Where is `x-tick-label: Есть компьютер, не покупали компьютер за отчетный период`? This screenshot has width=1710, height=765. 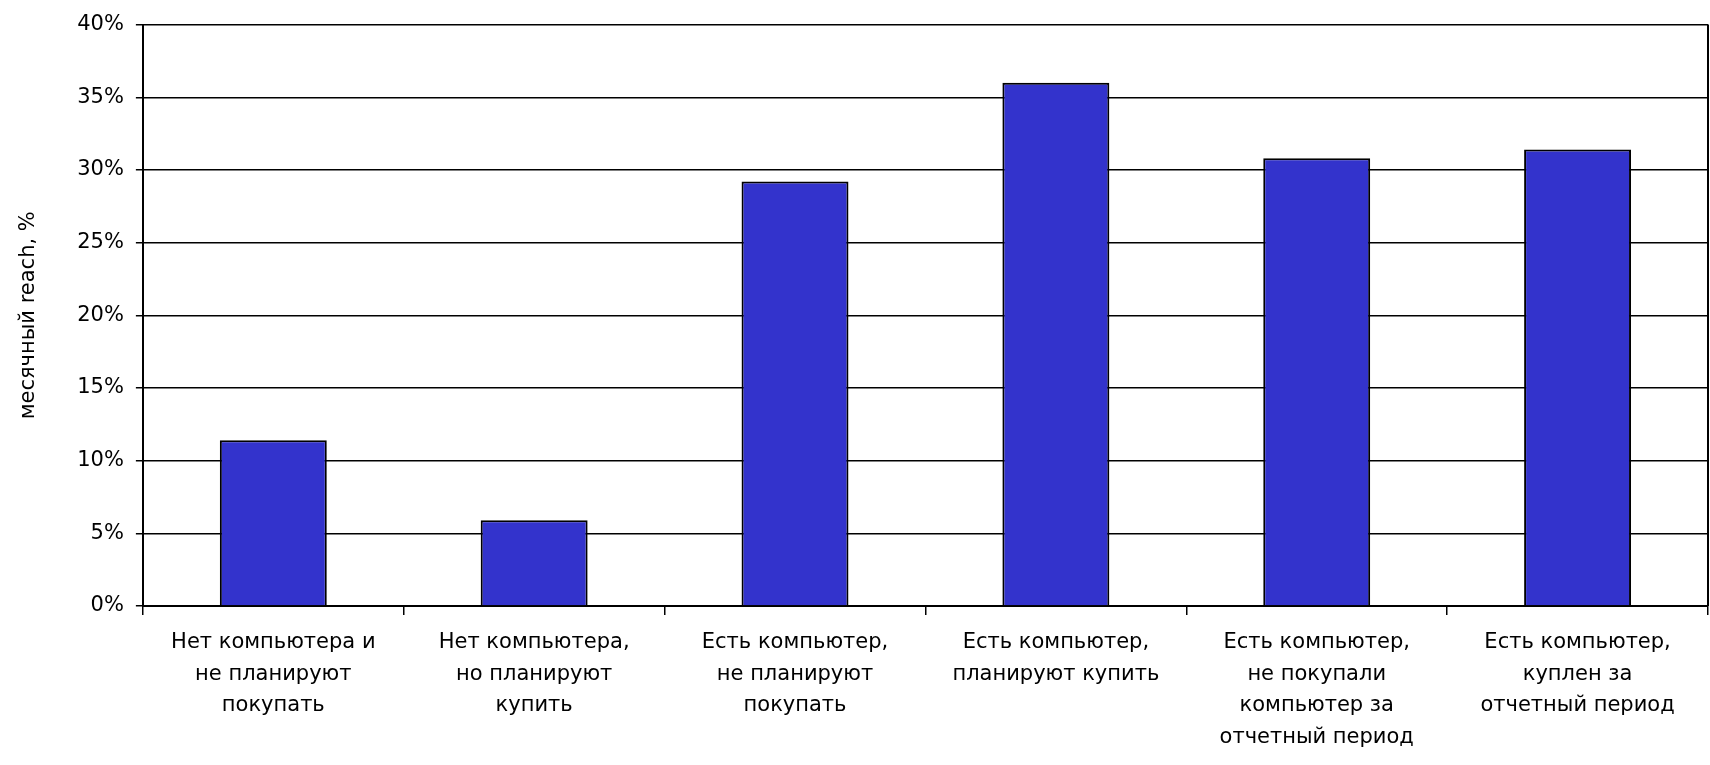
x-tick-label: Есть компьютер, не покупали компьютер за отчетный период is located at coordinates (1316, 688).